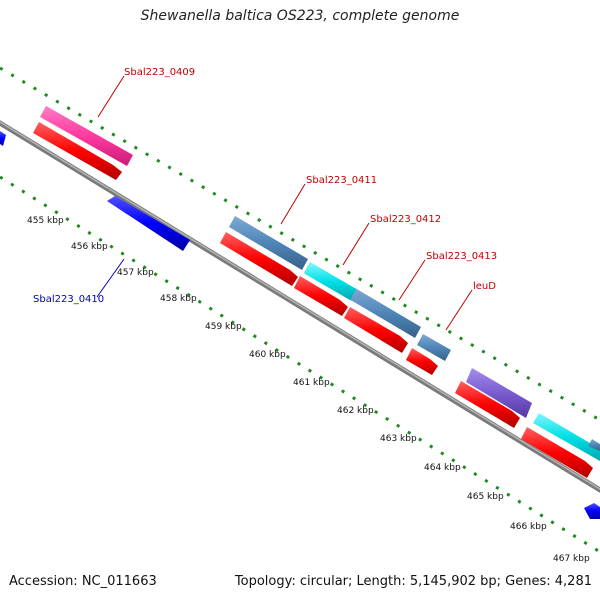 The width and height of the screenshot is (600, 600). Describe the element at coordinates (311, 383) in the screenshot. I see `tick-label-461: 461 kbp` at that location.